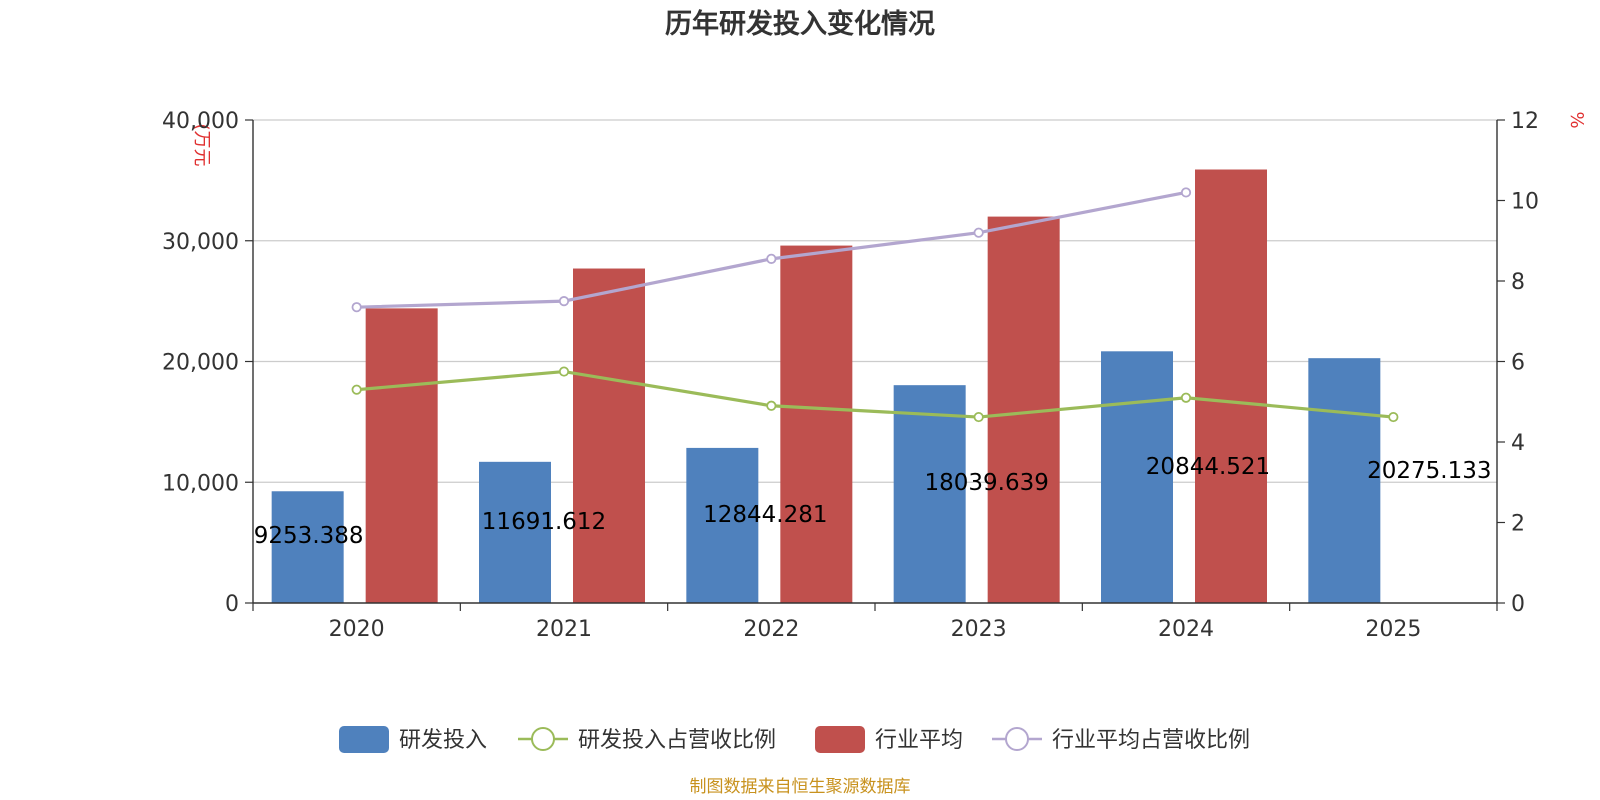 The width and height of the screenshot is (1600, 800). Describe the element at coordinates (309, 536) in the screenshot. I see `data-label-2020: 9253.388` at that location.